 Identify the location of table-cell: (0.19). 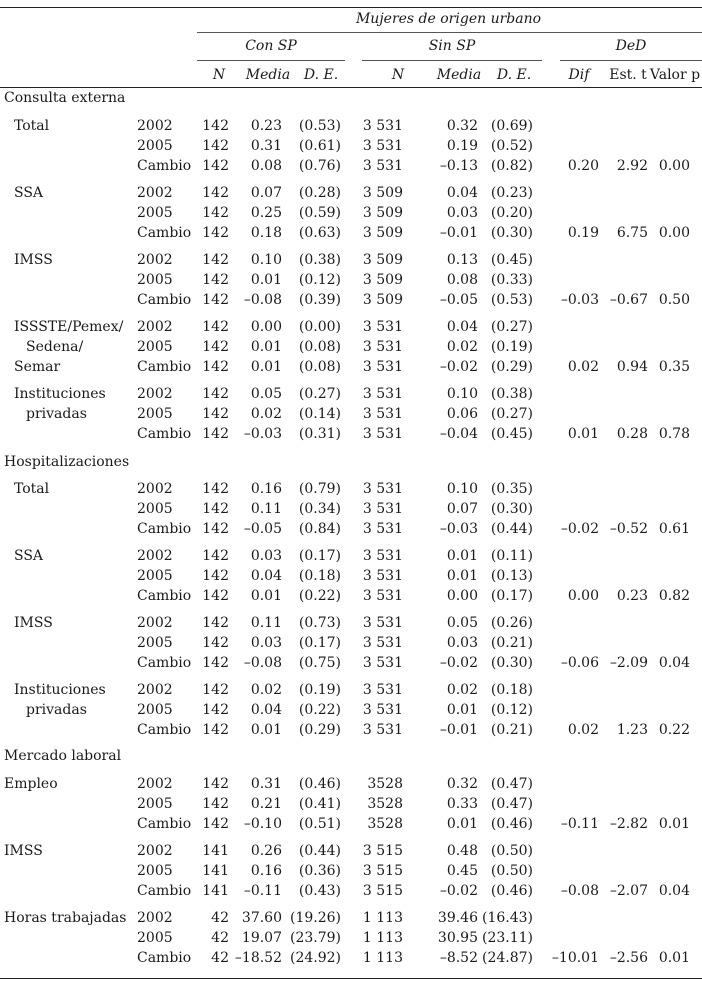
(511, 347).